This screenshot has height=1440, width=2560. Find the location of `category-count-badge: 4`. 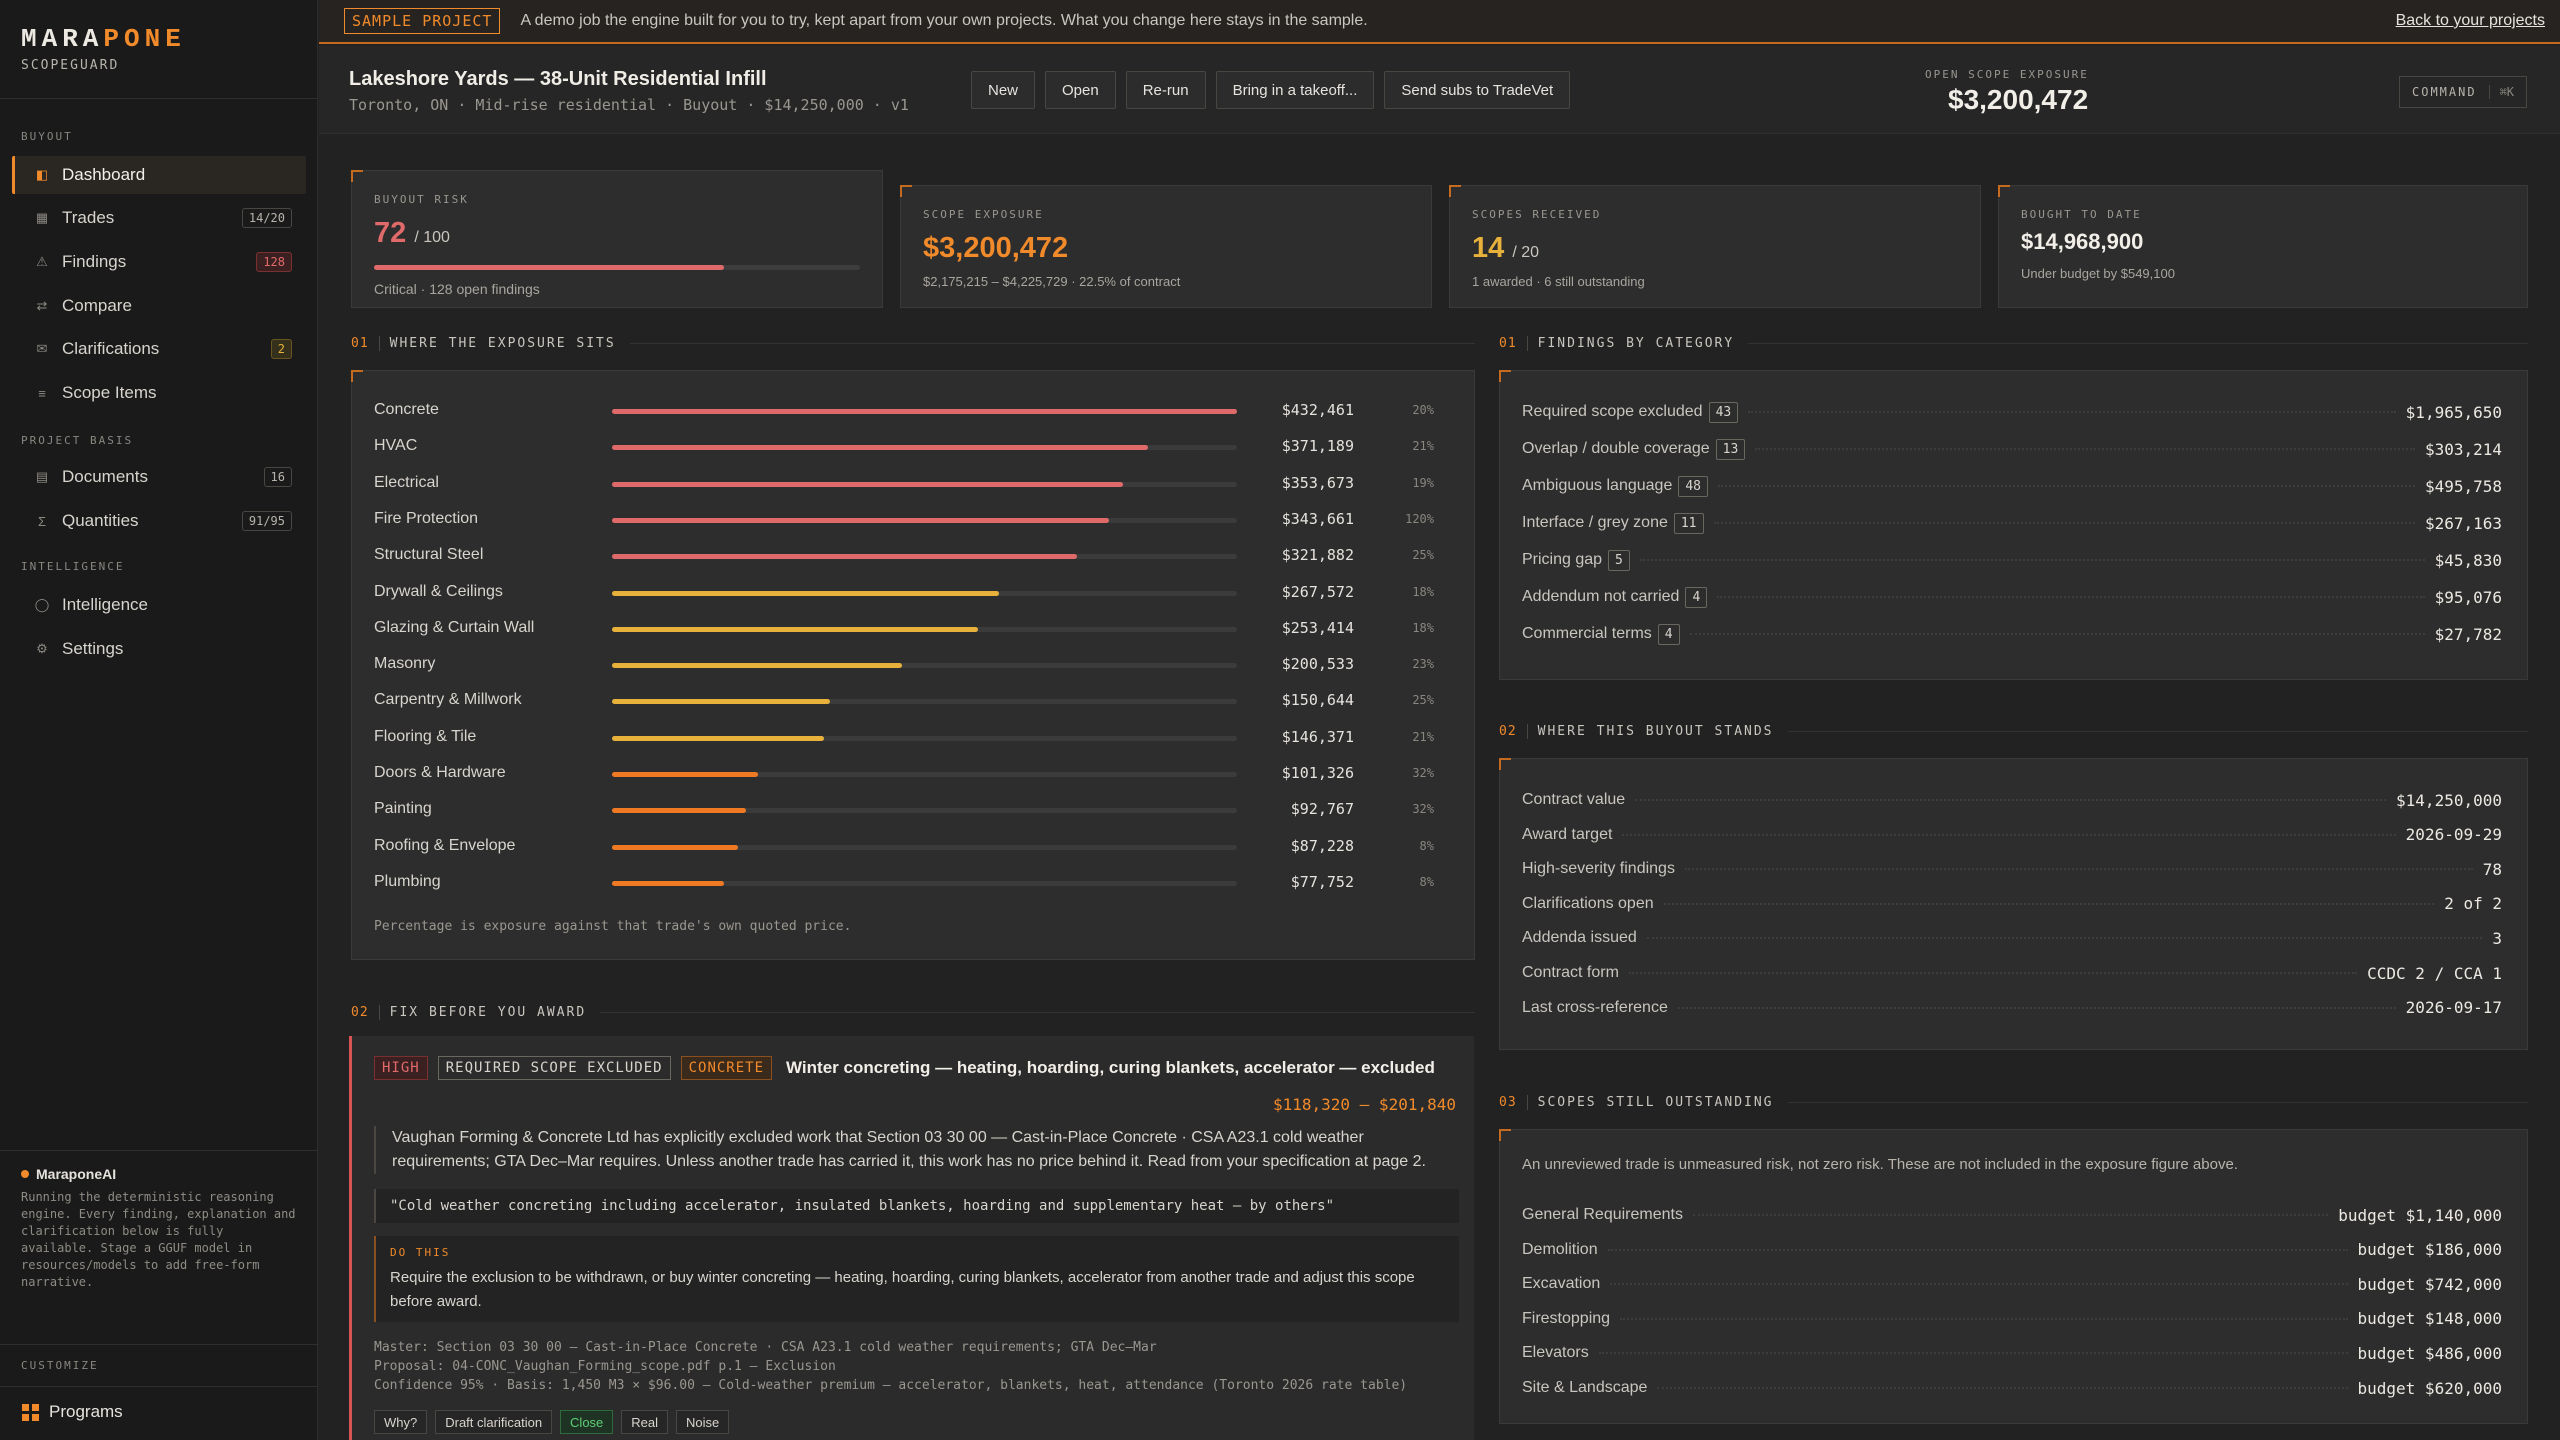

category-count-badge: 4 is located at coordinates (1696, 597).